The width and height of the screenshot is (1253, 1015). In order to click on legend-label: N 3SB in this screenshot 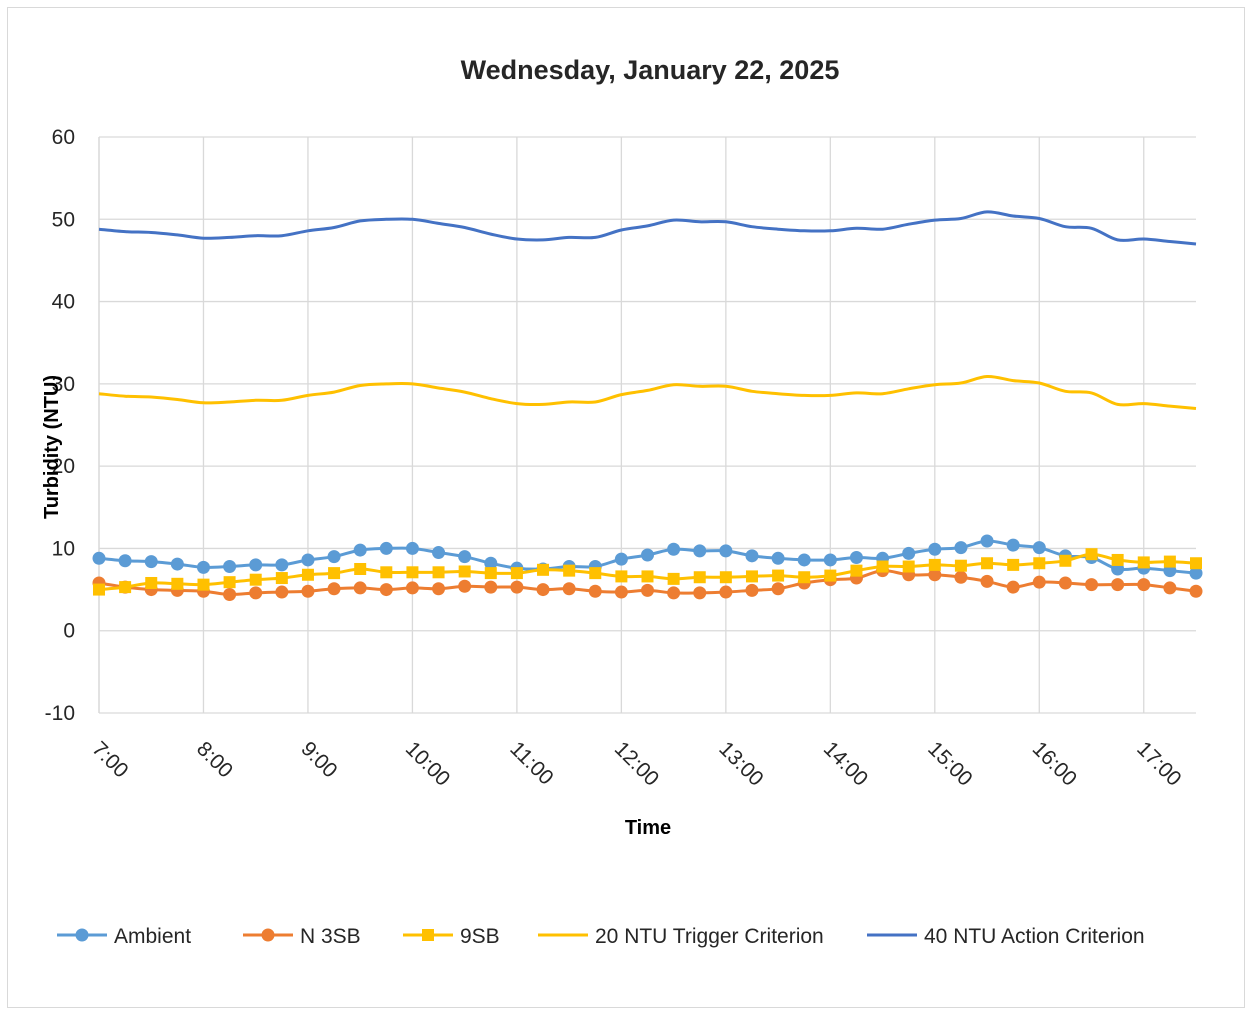, I will do `click(330, 936)`.